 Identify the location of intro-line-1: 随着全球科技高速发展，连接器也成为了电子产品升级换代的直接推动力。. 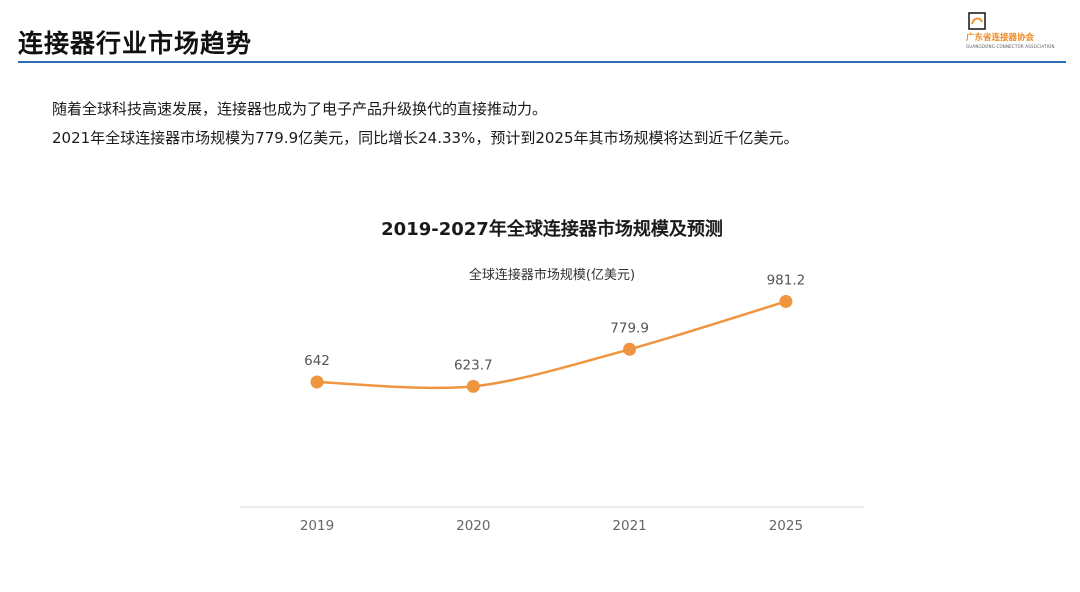
(300, 109).